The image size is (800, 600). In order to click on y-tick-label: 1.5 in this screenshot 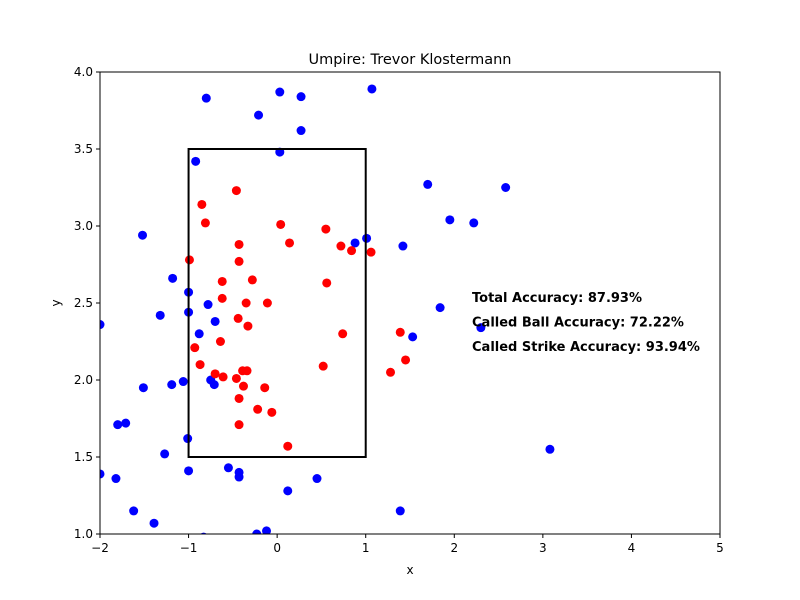, I will do `click(83, 457)`.